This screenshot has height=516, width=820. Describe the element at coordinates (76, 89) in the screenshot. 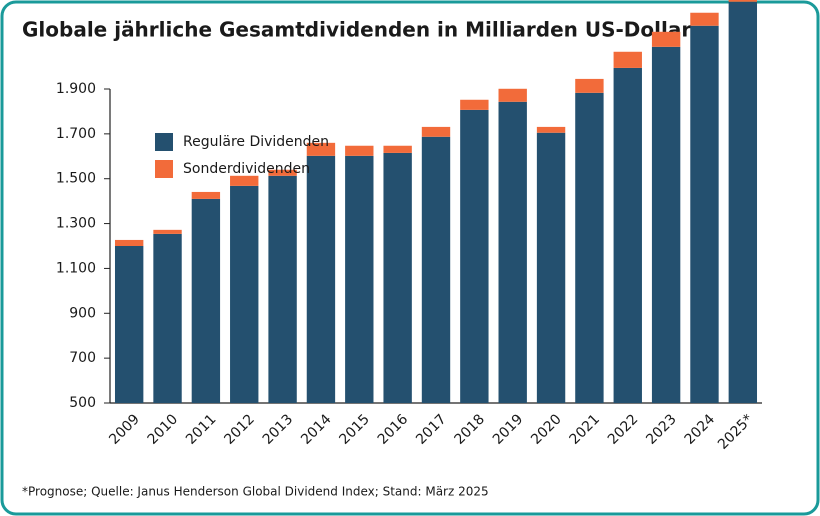

I see `y-tick-label: 1.900` at that location.